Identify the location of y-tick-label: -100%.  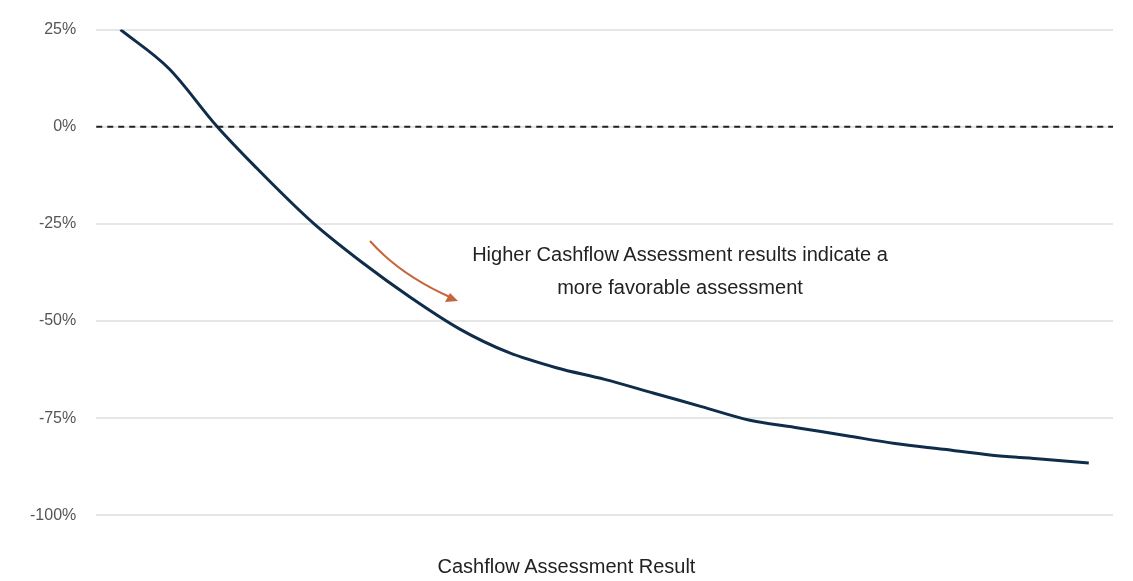
(53, 514).